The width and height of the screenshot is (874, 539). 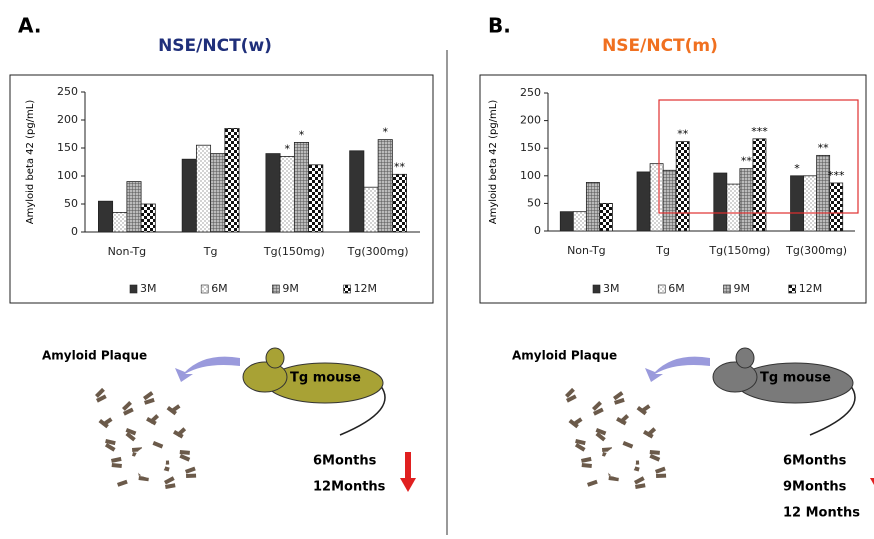 I want to click on plaque-label: Amyloid Plaque, so click(x=94, y=356).